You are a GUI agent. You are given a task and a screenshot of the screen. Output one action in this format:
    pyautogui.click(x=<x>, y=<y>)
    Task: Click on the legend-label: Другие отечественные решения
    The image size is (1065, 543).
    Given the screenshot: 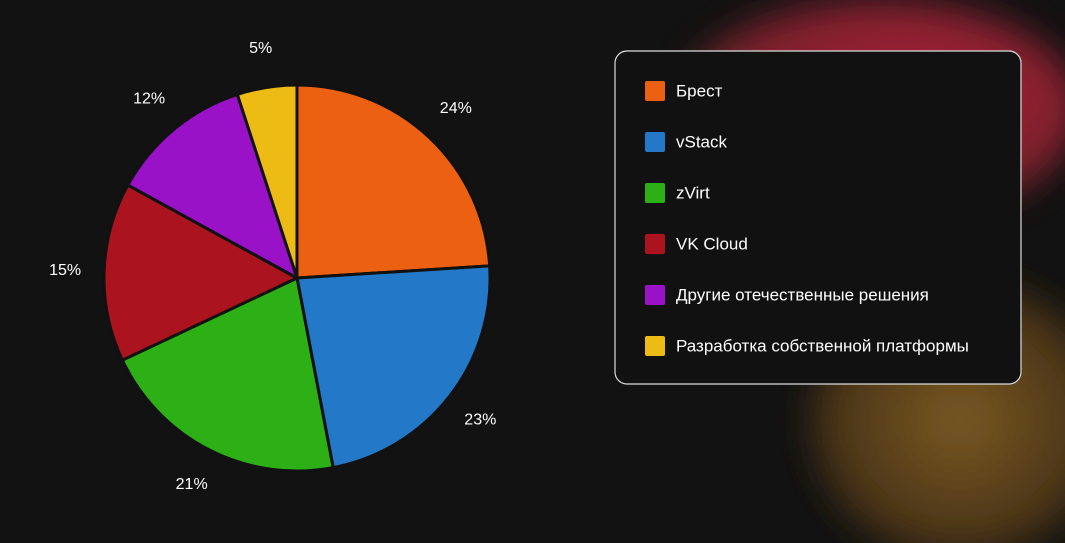 What is the action you would take?
    pyautogui.click(x=802, y=294)
    